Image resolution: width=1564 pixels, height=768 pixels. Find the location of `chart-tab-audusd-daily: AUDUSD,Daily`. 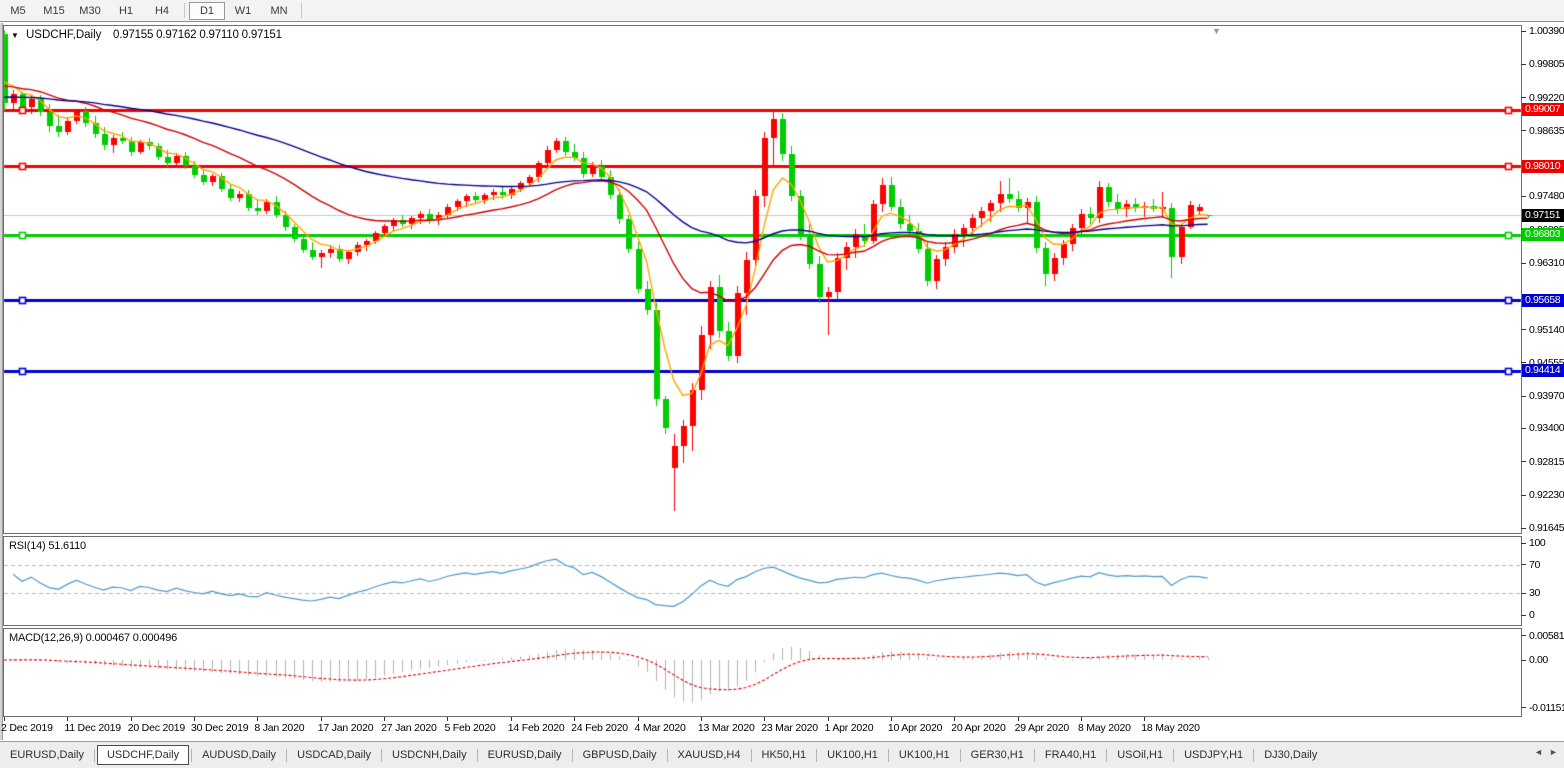

chart-tab-audusd-daily: AUDUSD,Daily is located at coordinates (239, 755).